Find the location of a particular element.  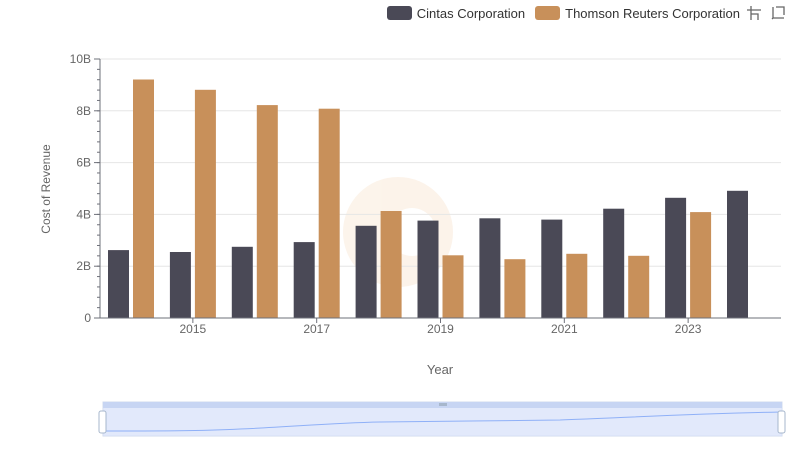

y-tick-label: 0 is located at coordinates (87, 318).